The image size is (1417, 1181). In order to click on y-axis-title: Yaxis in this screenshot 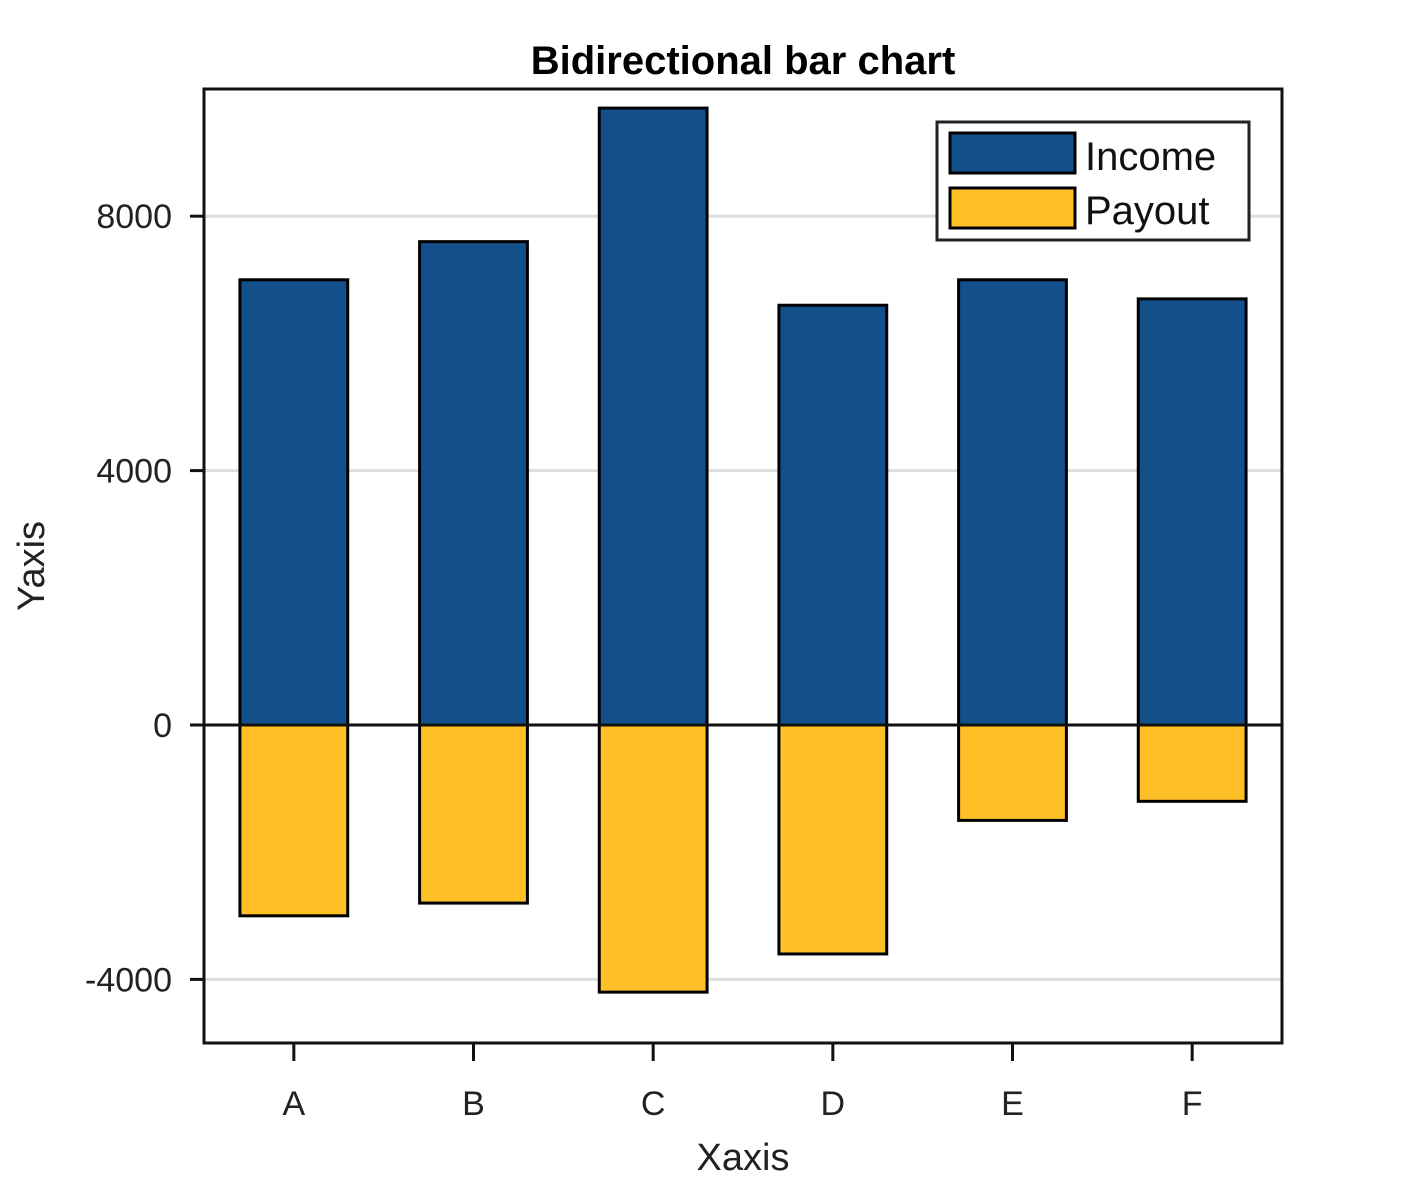, I will do `click(32, 566)`.